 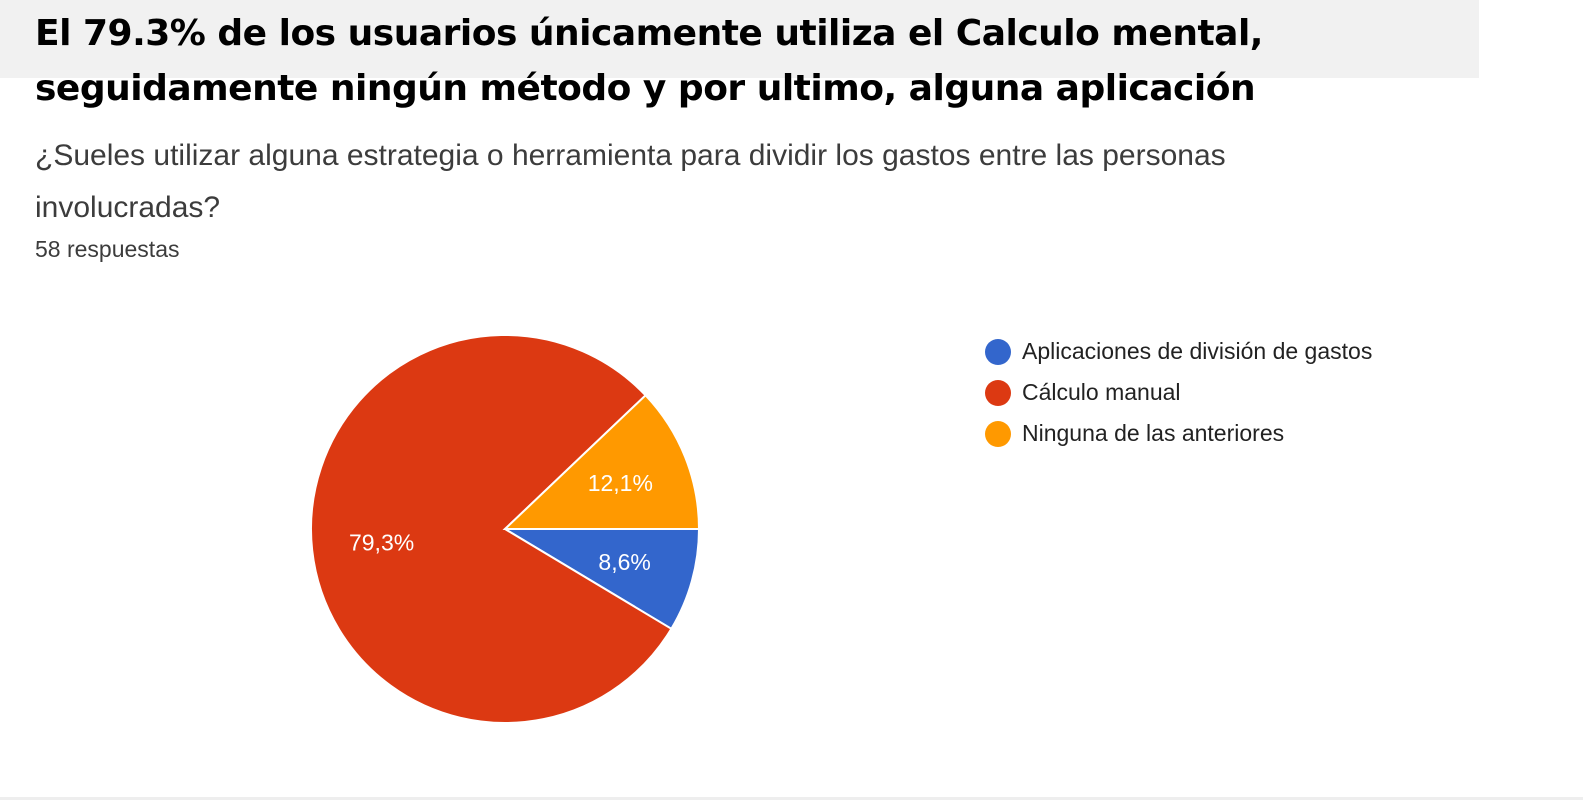 What do you see at coordinates (601, 579) in the screenshot?
I see `pie-slice-aplicaciones` at bounding box center [601, 579].